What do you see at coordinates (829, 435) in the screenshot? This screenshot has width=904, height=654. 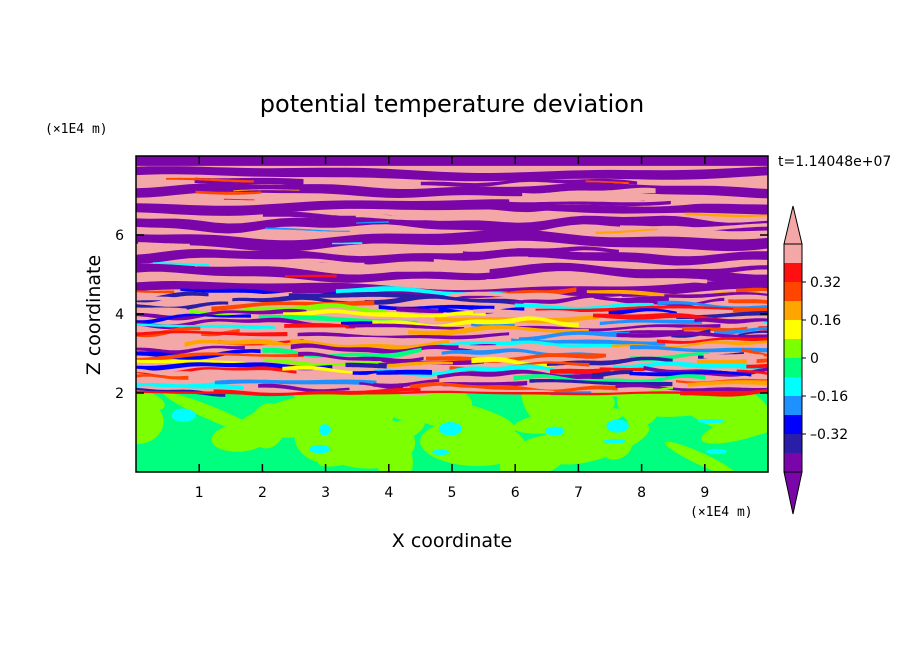 I see `colorbar-label: –0.32` at bounding box center [829, 435].